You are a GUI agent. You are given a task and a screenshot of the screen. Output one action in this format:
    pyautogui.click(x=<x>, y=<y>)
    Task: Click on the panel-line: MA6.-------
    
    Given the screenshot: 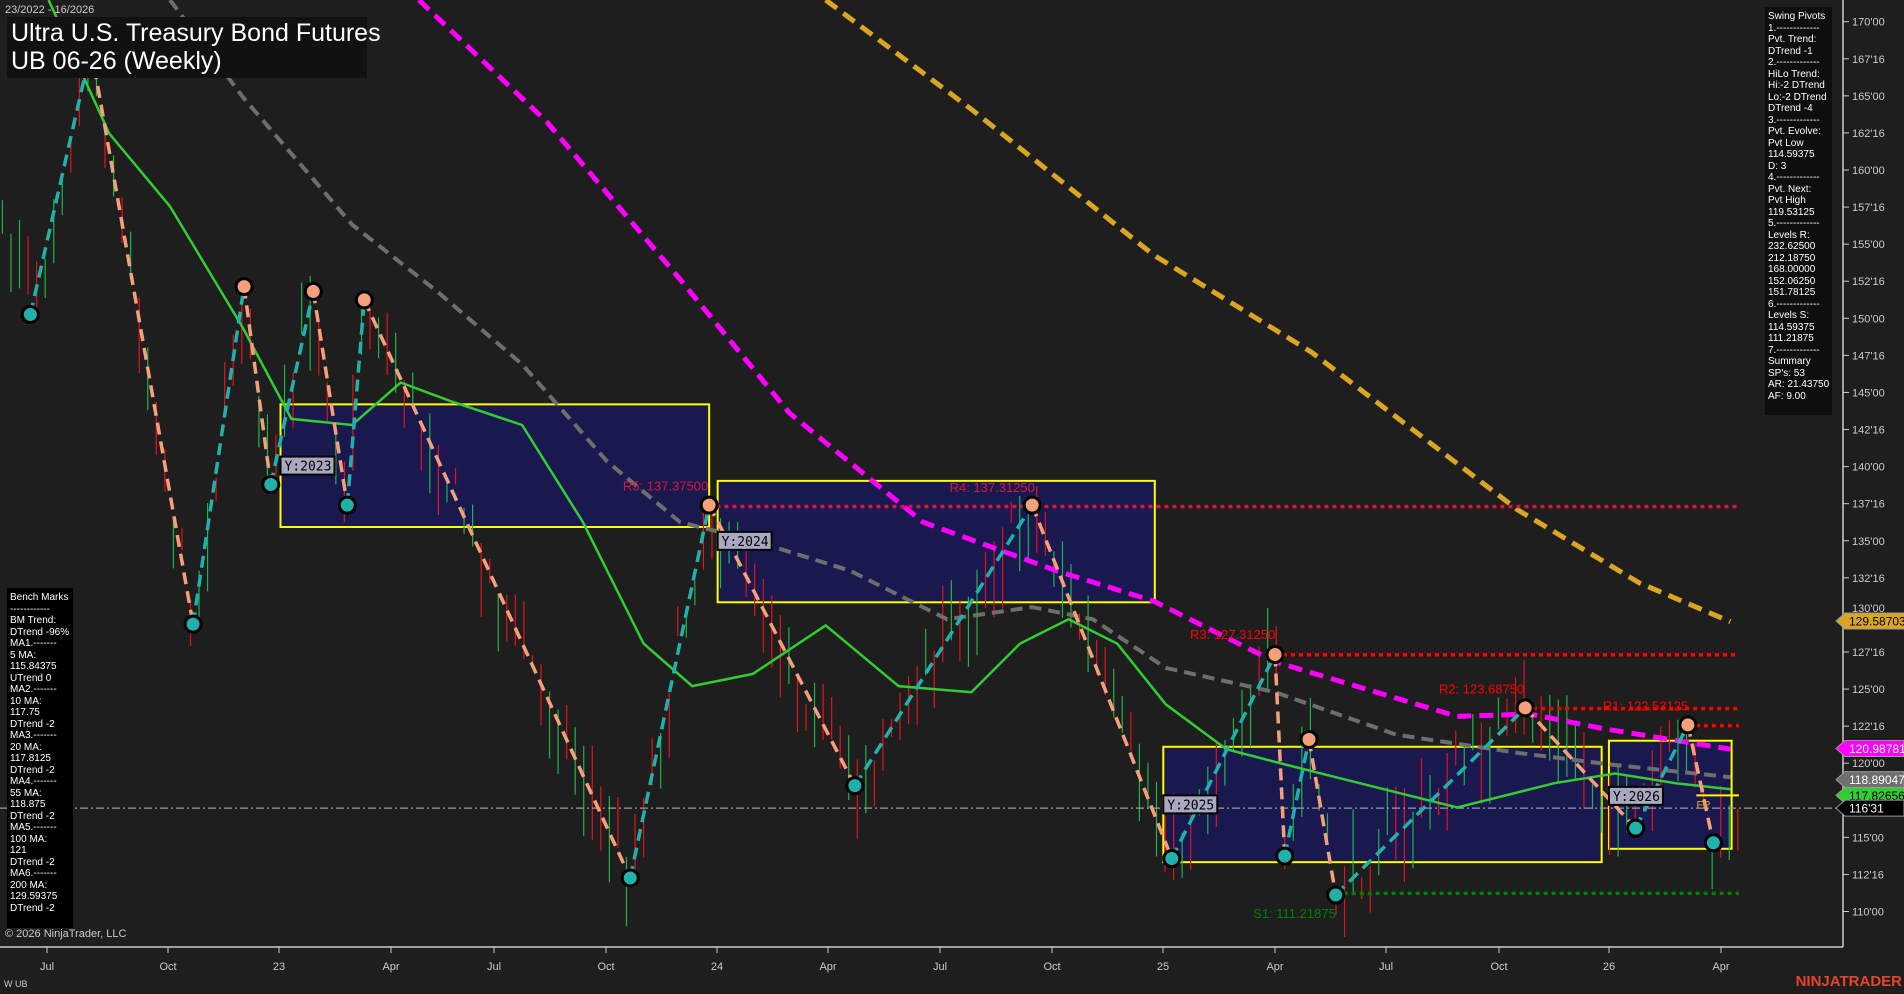 What is the action you would take?
    pyautogui.click(x=33, y=873)
    